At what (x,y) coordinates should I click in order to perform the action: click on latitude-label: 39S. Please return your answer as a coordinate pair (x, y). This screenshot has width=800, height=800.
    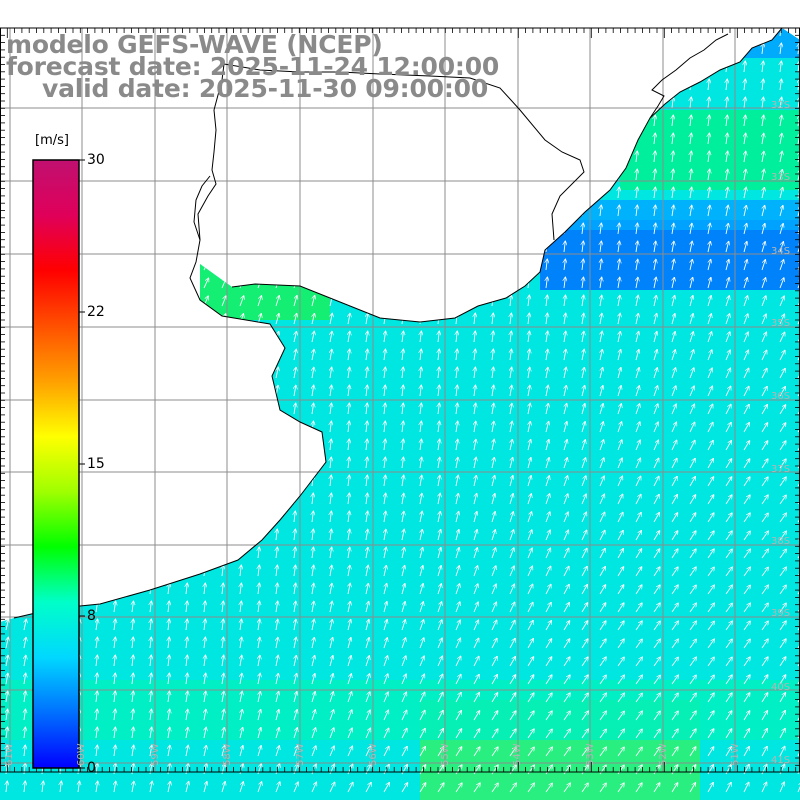
    Looking at the image, I should click on (781, 613).